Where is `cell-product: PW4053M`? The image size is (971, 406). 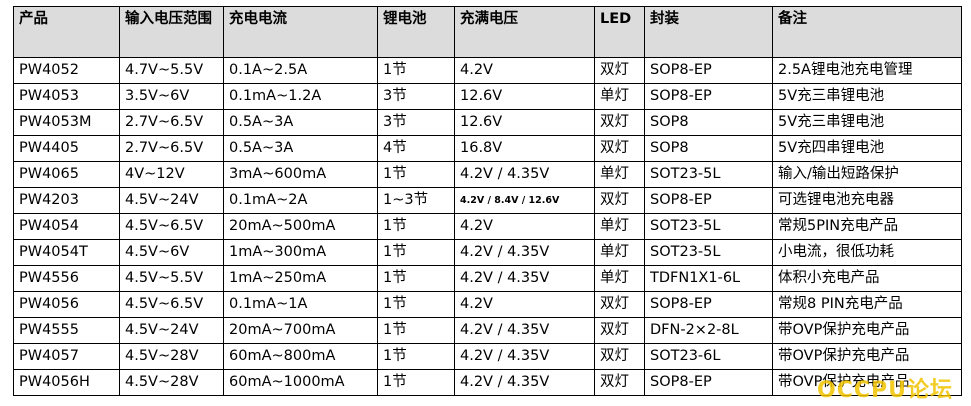 cell-product: PW4053M is located at coordinates (66, 122).